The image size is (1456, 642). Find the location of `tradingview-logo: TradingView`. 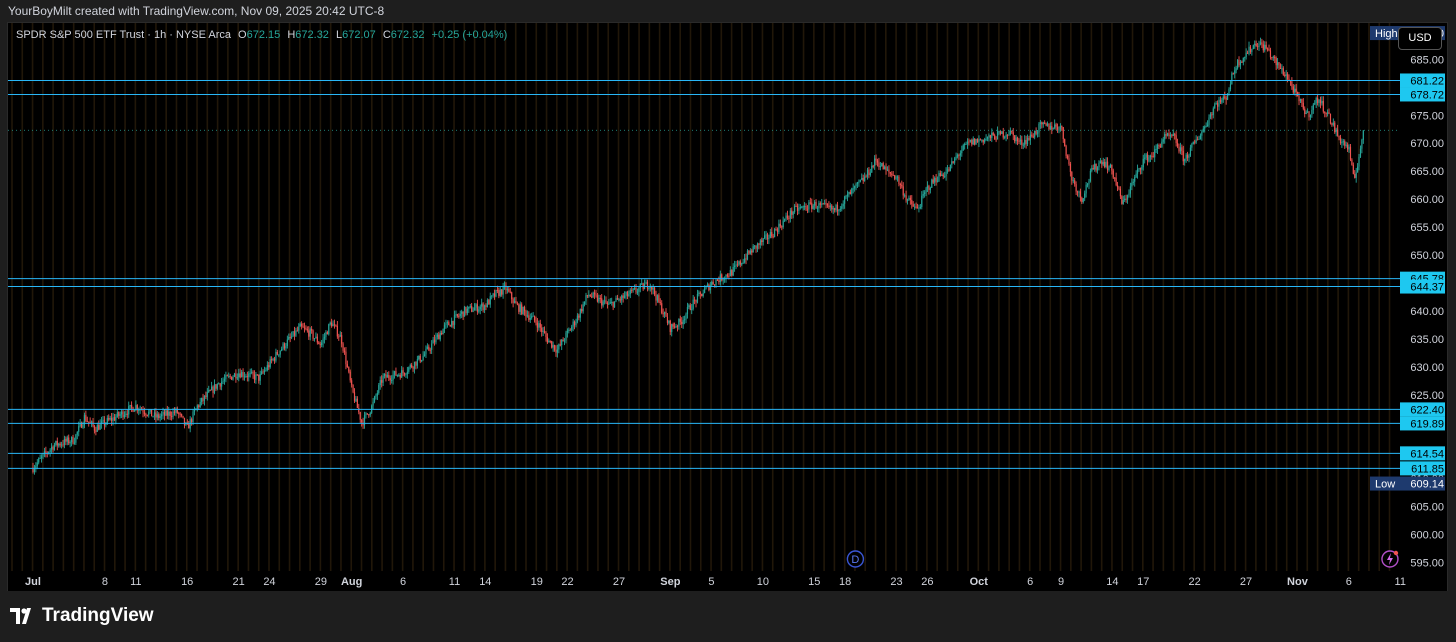

tradingview-logo: TradingView is located at coordinates (82, 616).